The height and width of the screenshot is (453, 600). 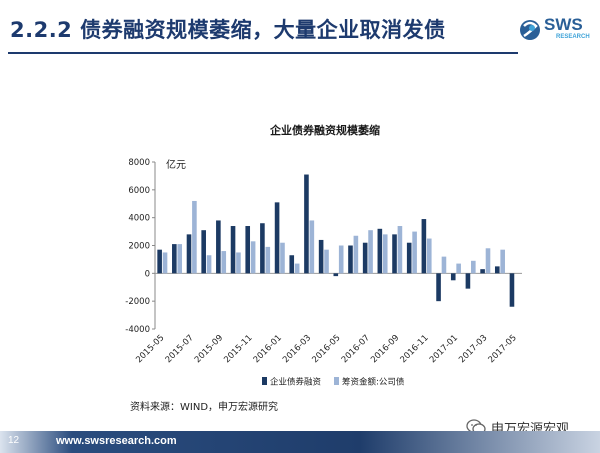 What do you see at coordinates (263, 53) in the screenshot?
I see `title-rule` at bounding box center [263, 53].